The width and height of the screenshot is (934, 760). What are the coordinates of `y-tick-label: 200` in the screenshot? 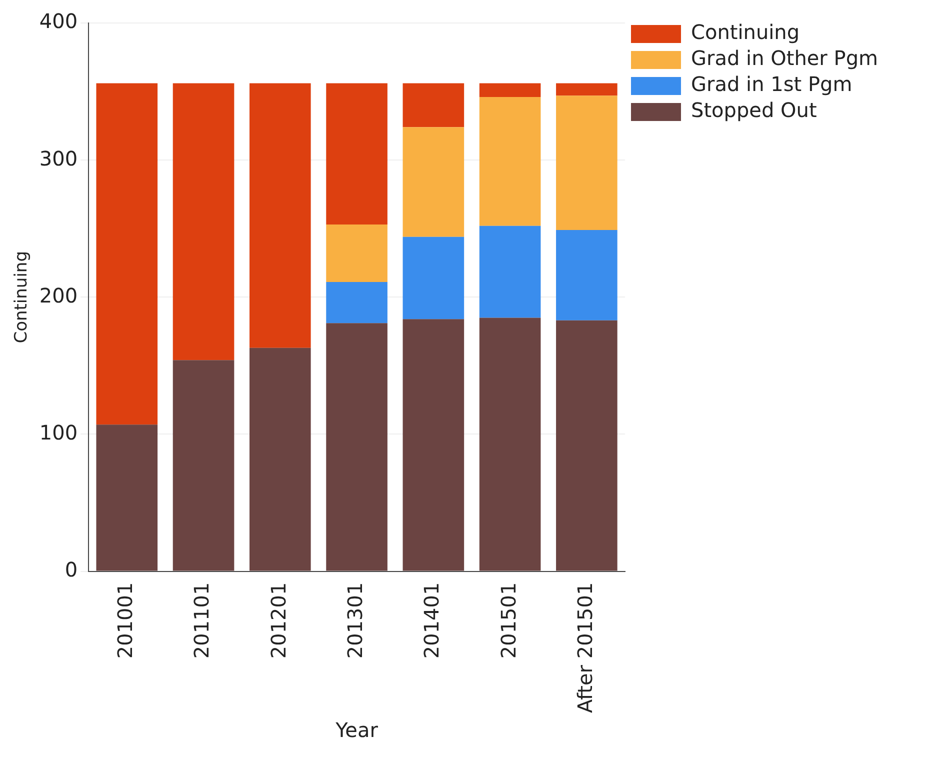 It's located at (58, 295).